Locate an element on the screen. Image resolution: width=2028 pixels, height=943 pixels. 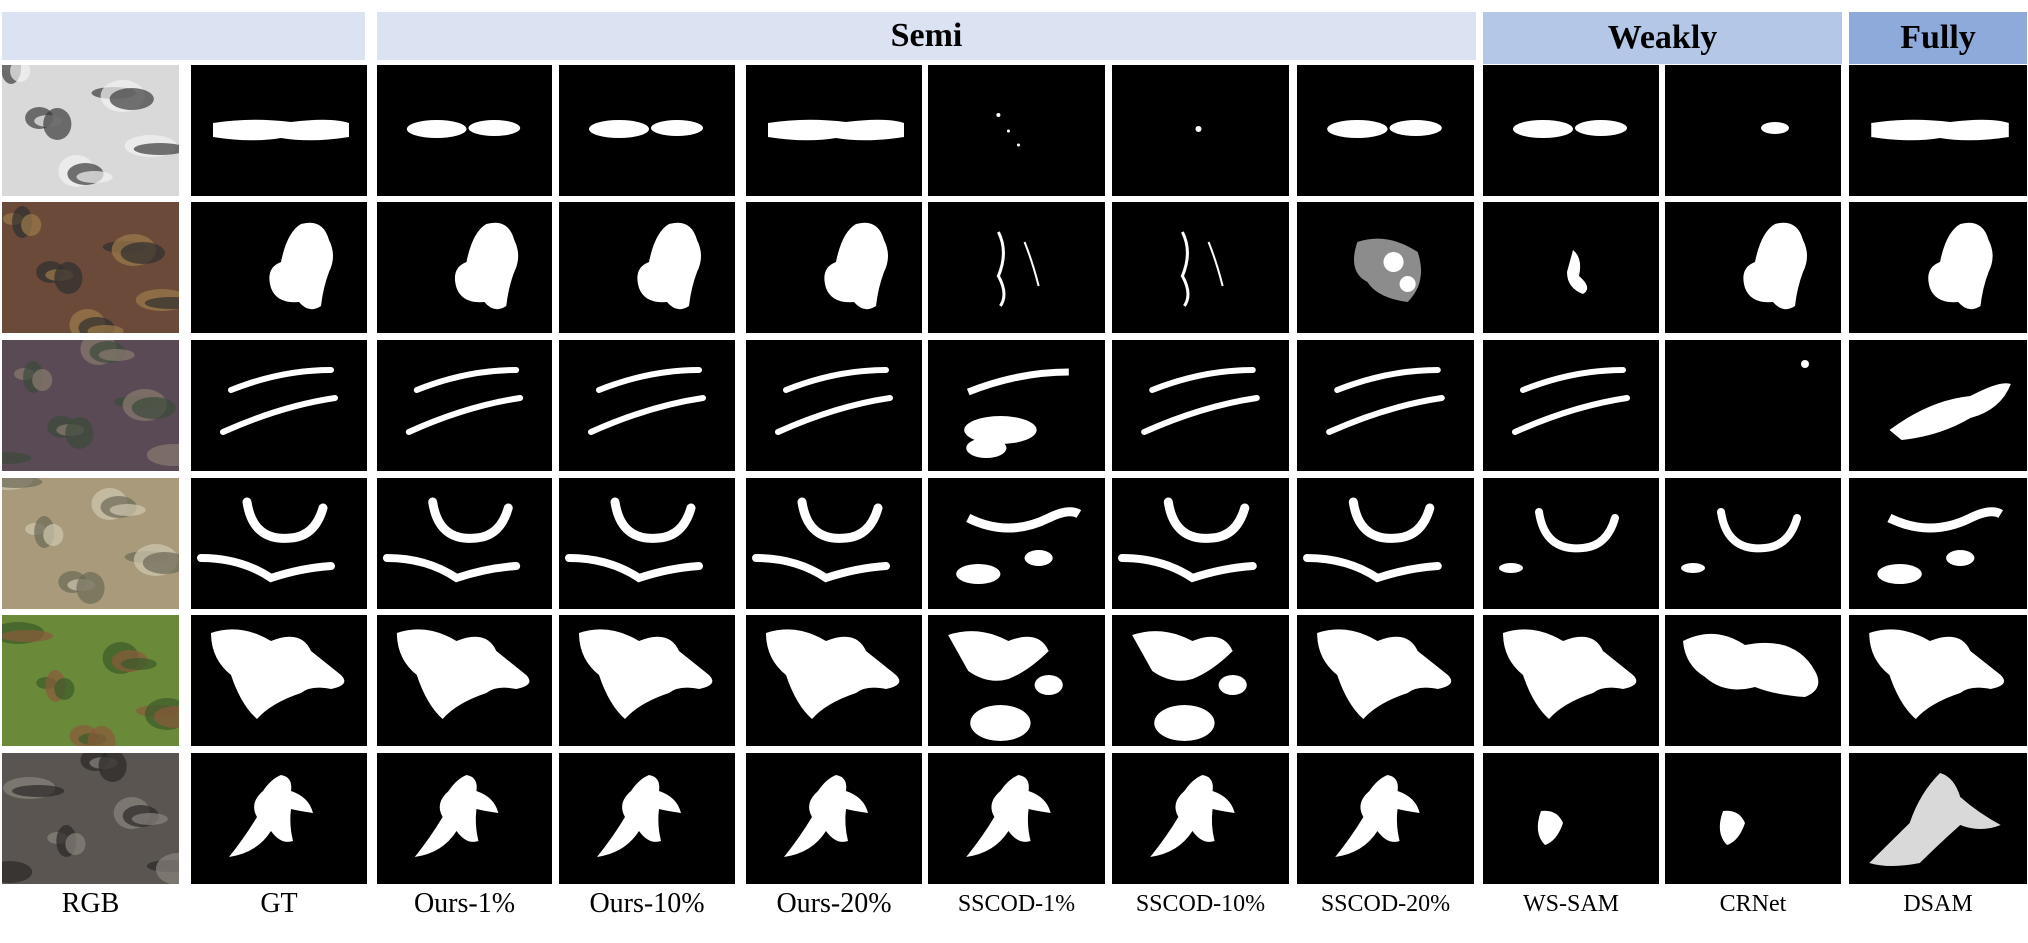
column-label-sscod-1-: SSCOD-1% is located at coordinates (1016, 903).